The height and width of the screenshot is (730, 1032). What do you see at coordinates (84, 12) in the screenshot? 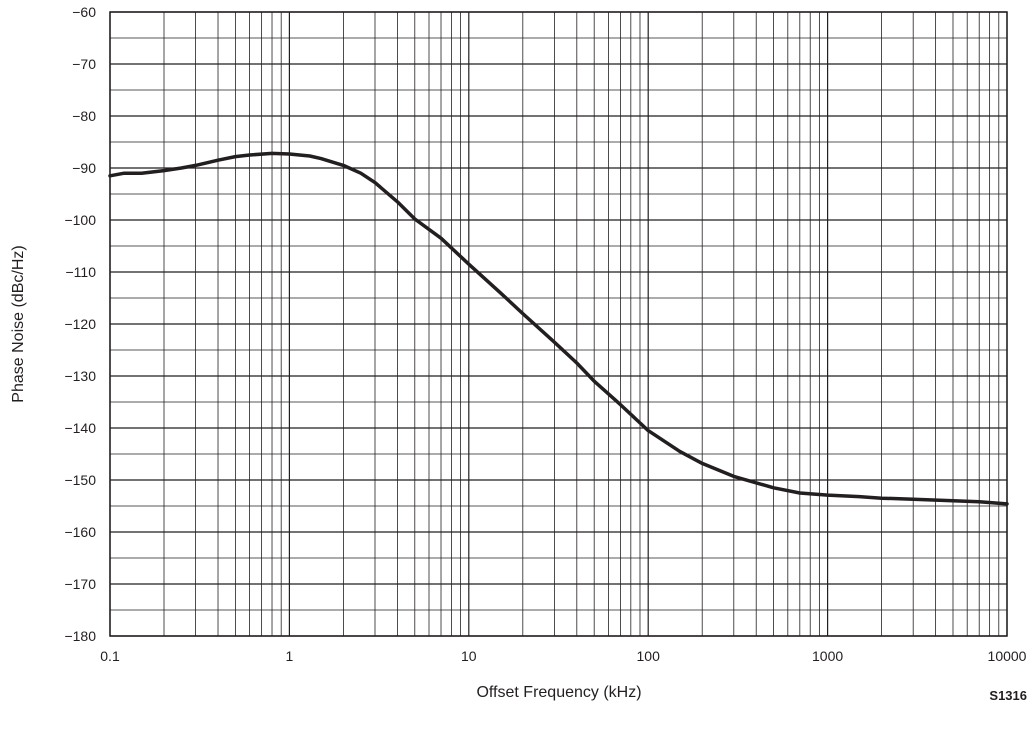
I see `y-tick-label: −60` at bounding box center [84, 12].